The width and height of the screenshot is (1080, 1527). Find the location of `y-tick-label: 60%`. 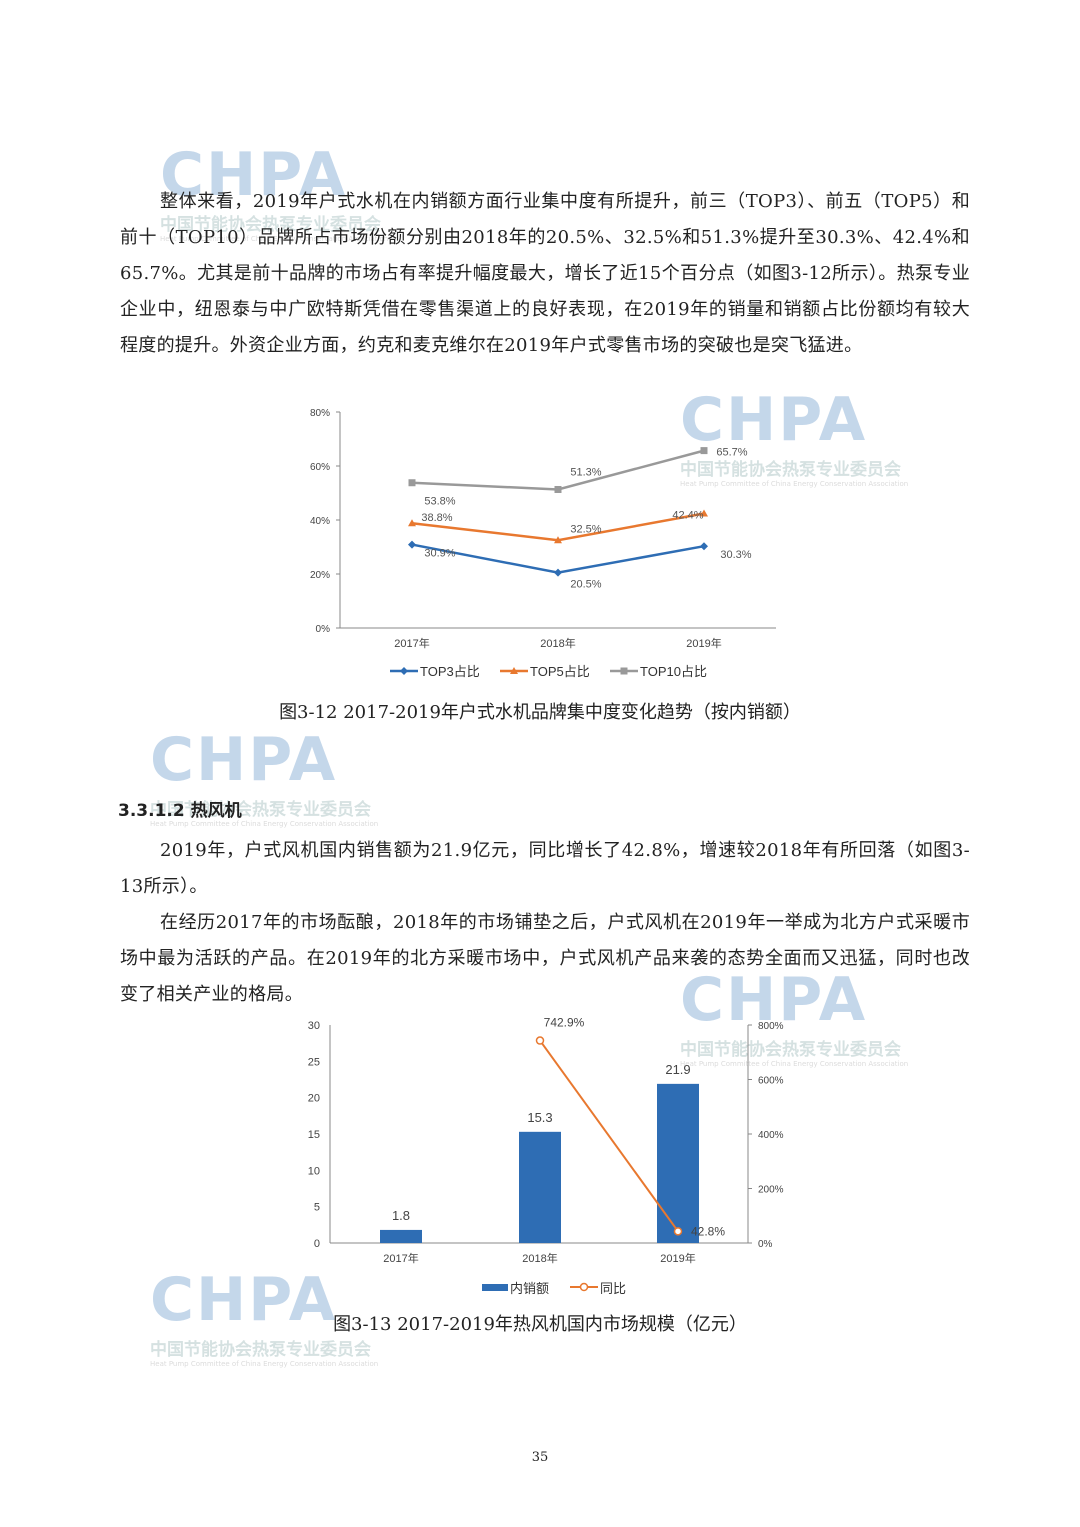

y-tick-label: 60% is located at coordinates (320, 467).